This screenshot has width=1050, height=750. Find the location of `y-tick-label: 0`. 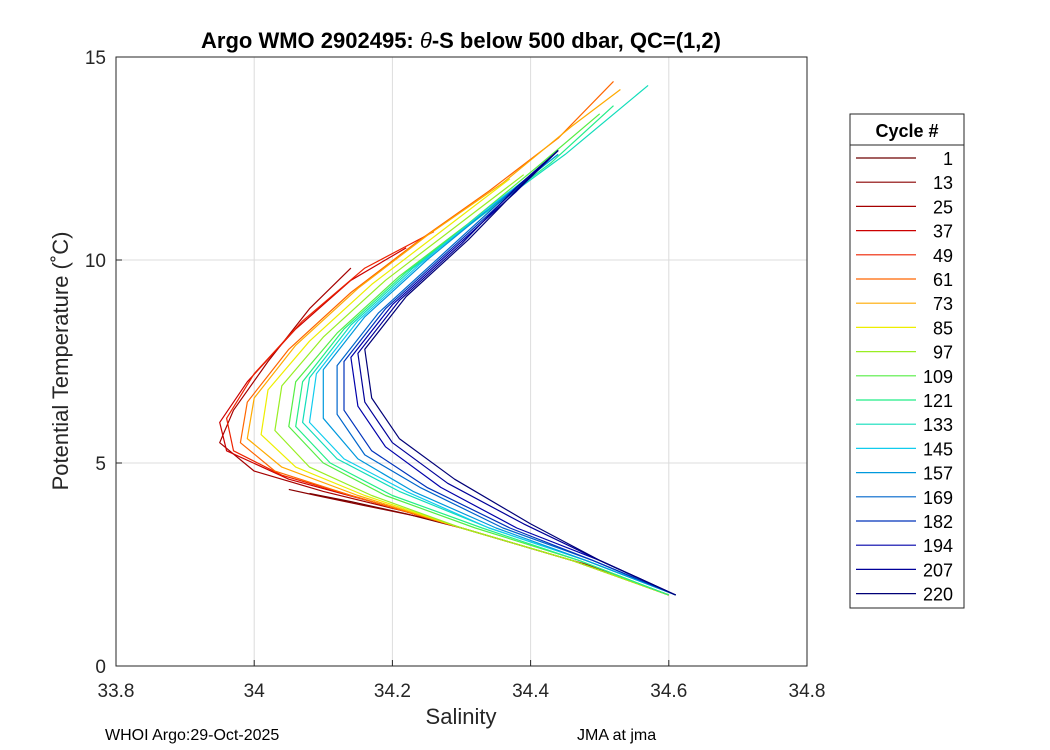

y-tick-label: 0 is located at coordinates (100, 667).